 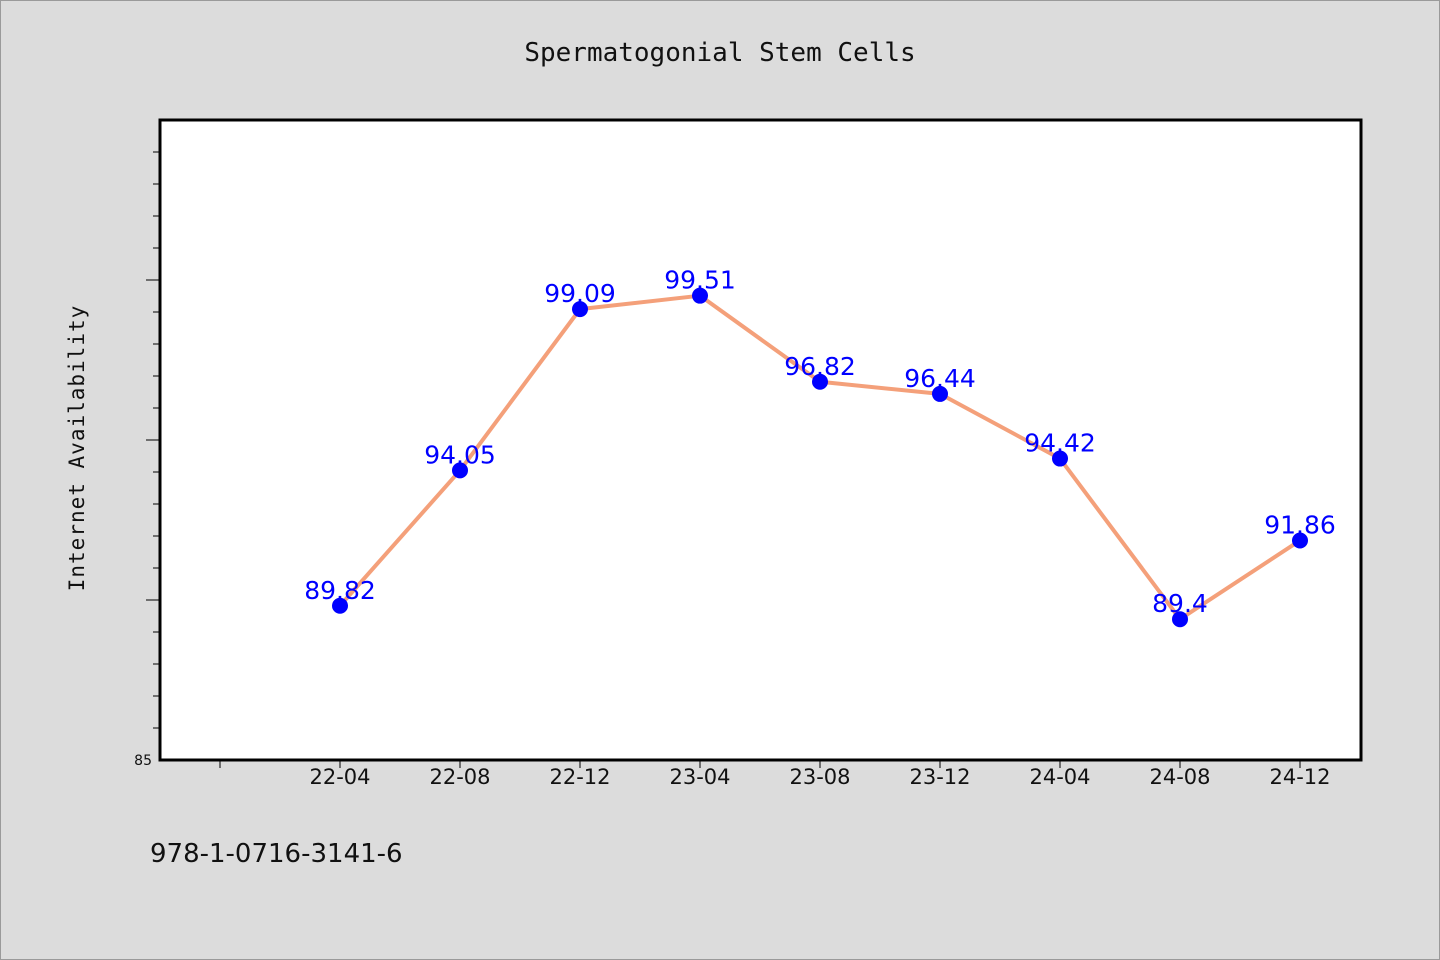 What do you see at coordinates (276, 854) in the screenshot?
I see `footer-isbn: 978-1-0716-3141-6` at bounding box center [276, 854].